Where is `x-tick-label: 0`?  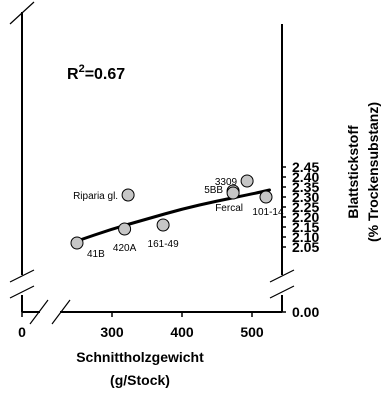 x-tick-label: 0 is located at coordinates (22, 332).